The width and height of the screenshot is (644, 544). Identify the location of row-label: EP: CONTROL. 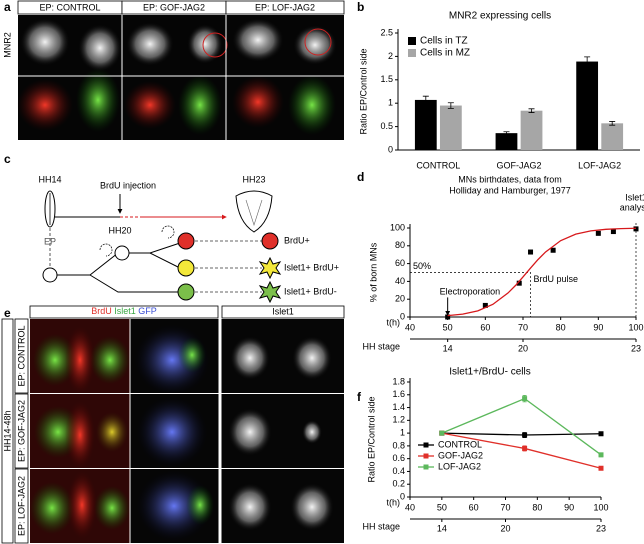
(21, 355).